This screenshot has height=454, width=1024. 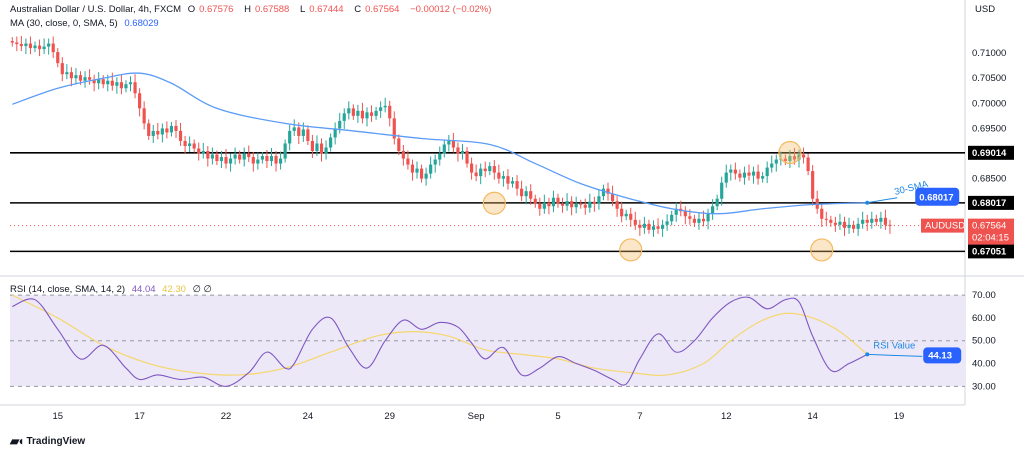 I want to click on current-price-tag, so click(x=991, y=231).